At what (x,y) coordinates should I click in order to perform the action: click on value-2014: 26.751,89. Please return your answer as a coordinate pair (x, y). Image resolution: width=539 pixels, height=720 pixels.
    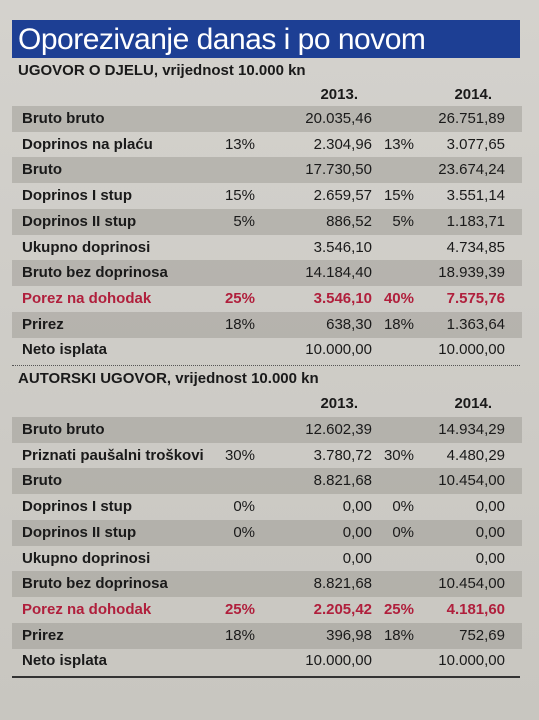
    Looking at the image, I should click on (471, 118).